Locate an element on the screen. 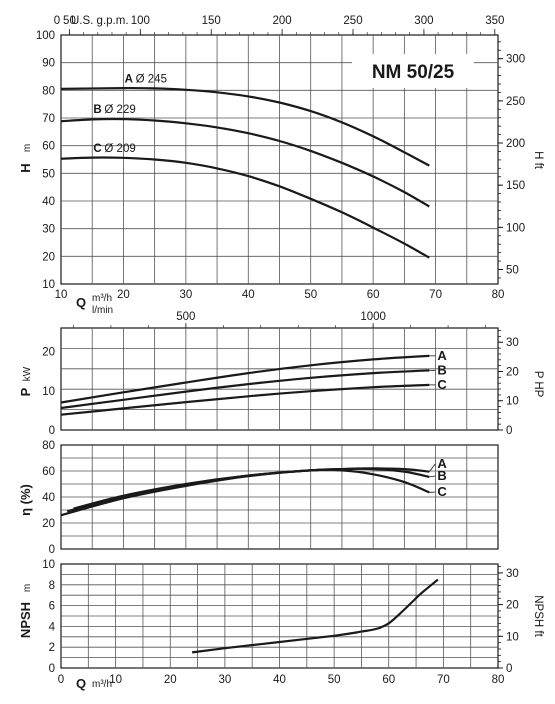  y-tick-label: 70 is located at coordinates (48, 119).